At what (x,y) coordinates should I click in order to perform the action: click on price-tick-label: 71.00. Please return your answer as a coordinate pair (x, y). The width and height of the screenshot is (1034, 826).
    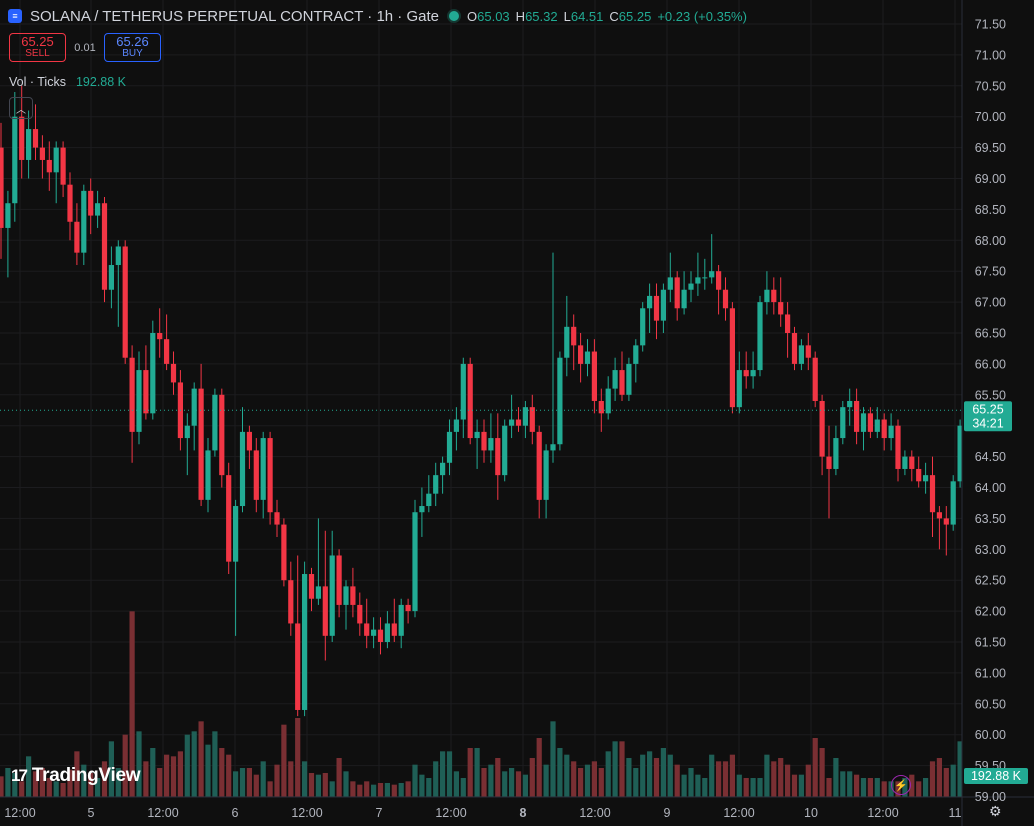
    Looking at the image, I should click on (990, 55).